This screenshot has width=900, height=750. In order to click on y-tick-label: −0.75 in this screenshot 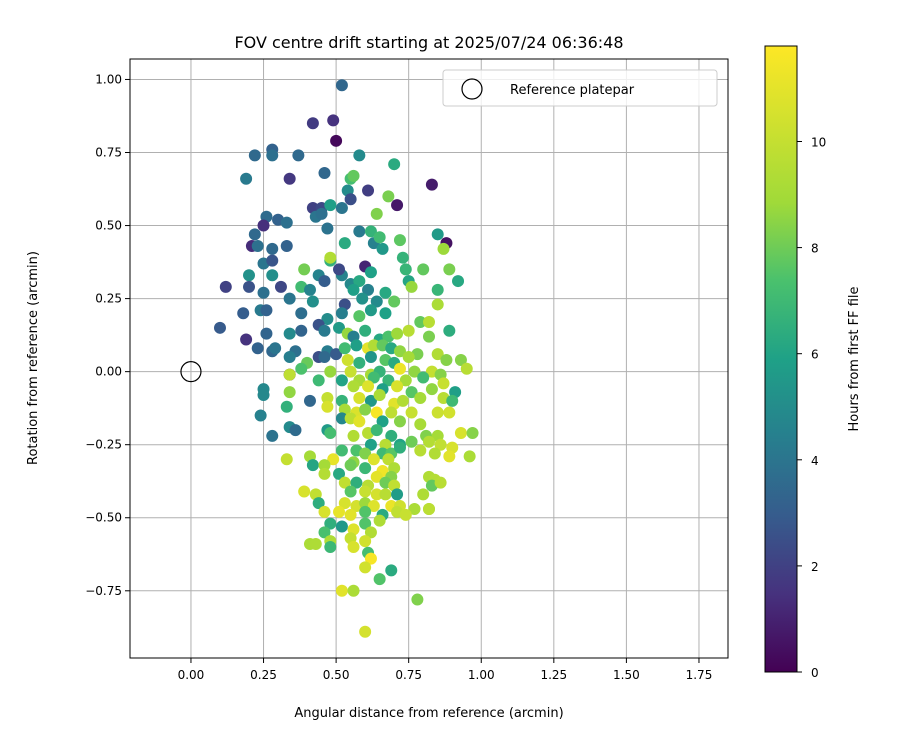, I will do `click(103, 591)`.